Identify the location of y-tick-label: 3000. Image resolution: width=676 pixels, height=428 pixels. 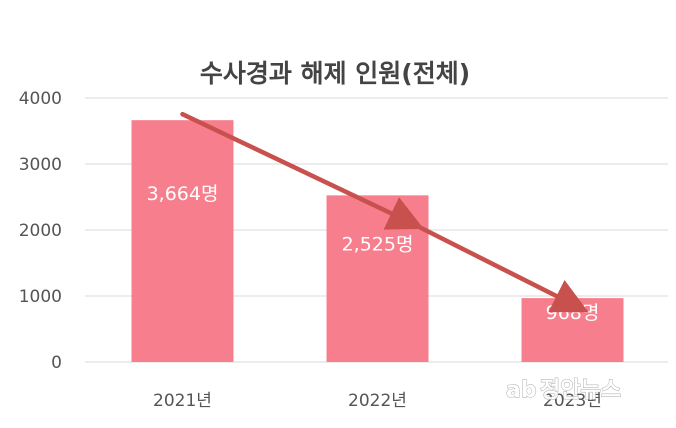
(40, 165).